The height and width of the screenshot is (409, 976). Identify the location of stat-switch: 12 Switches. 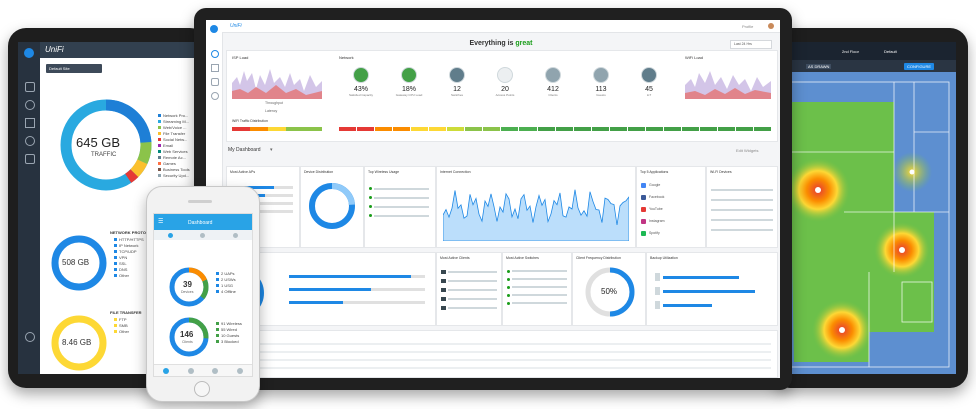
(457, 81).